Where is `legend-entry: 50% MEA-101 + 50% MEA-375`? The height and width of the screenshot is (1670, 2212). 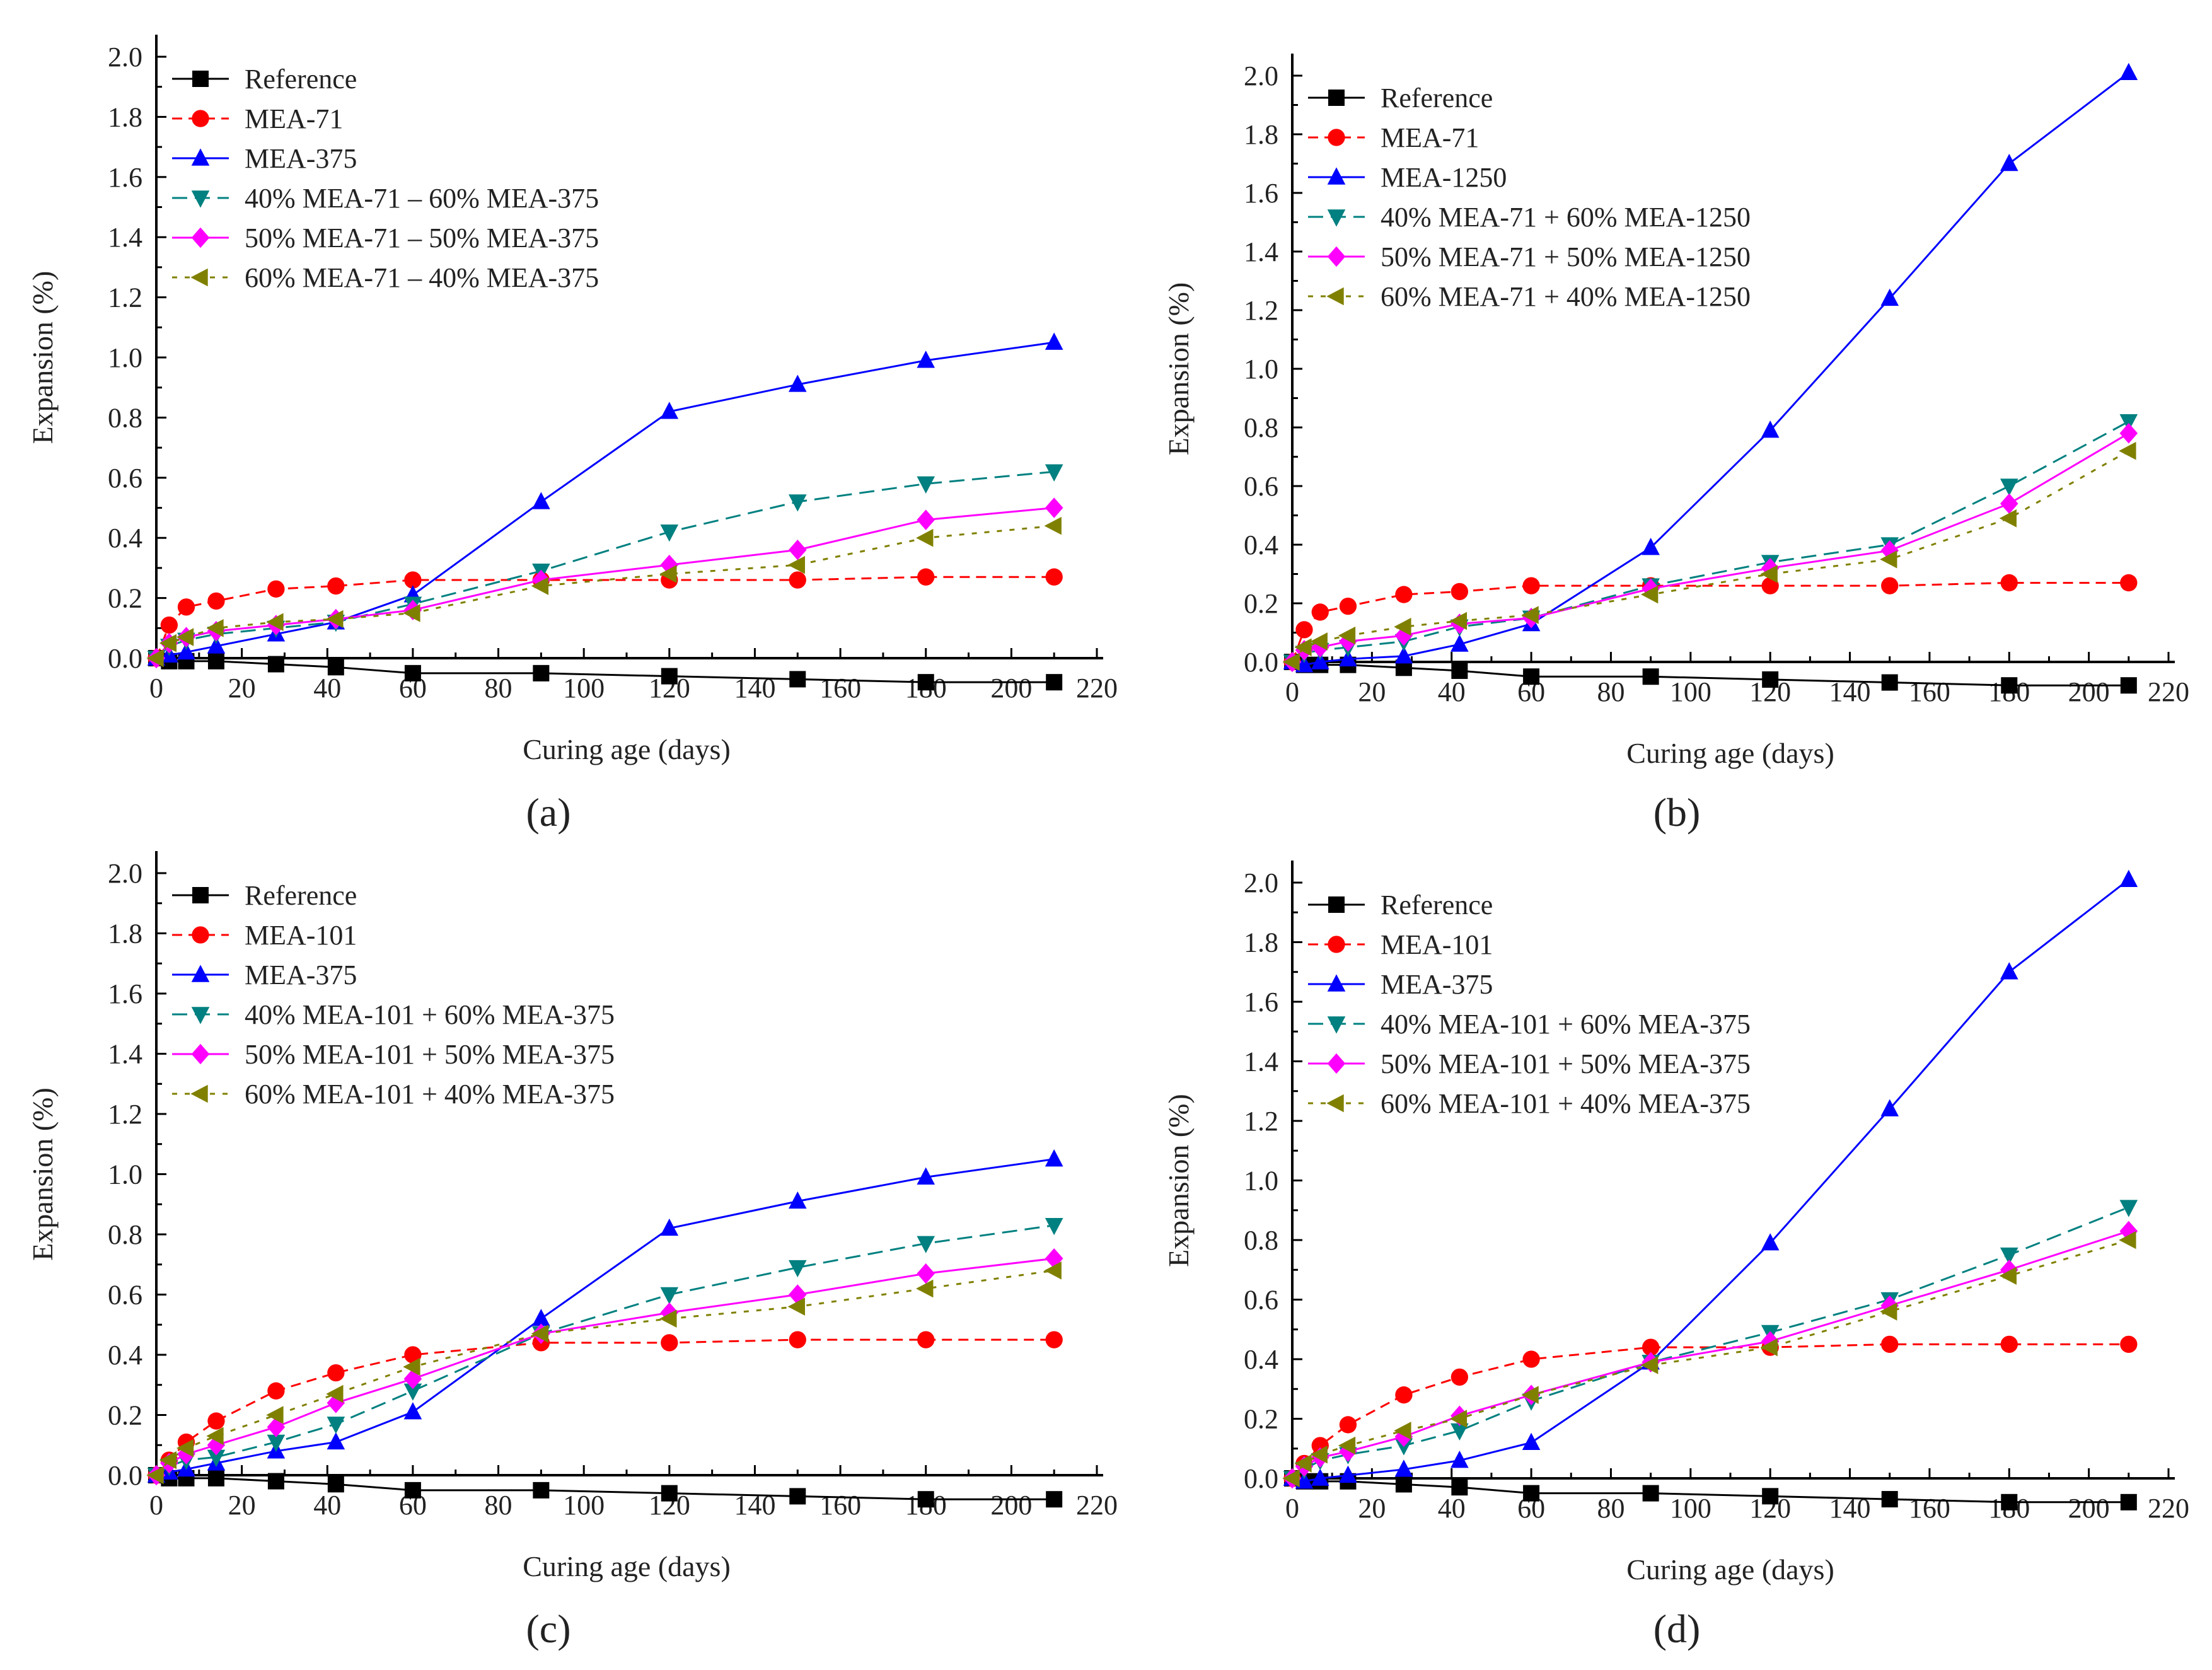 legend-entry: 50% MEA-101 + 50% MEA-375 is located at coordinates (1566, 1063).